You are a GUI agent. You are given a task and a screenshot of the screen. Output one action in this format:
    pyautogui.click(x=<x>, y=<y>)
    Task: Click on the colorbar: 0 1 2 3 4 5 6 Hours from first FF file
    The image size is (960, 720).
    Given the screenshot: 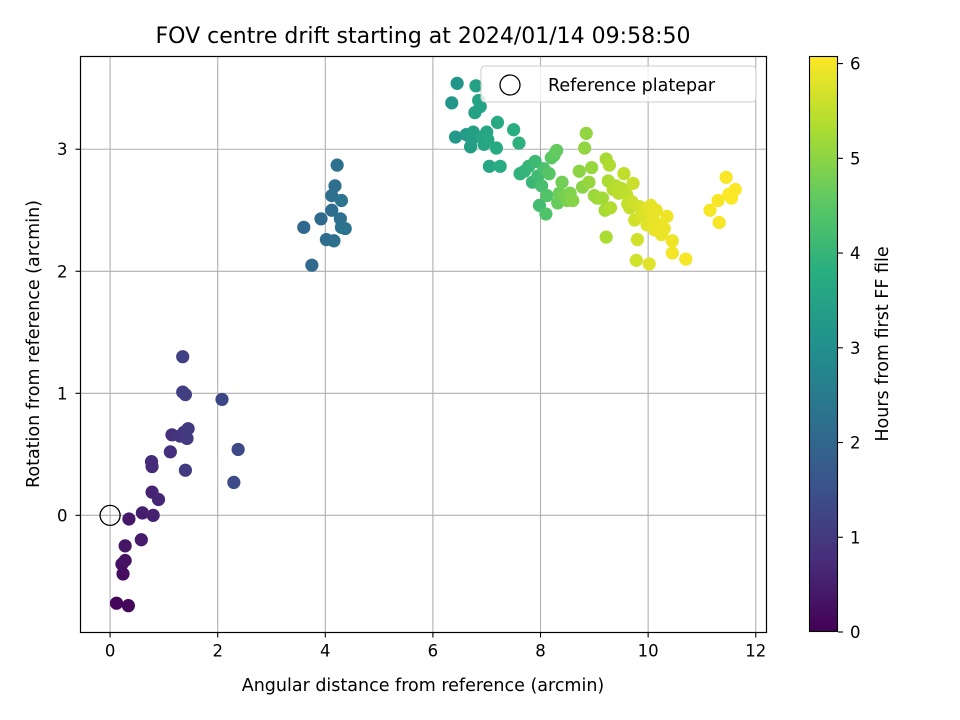 What is the action you would take?
    pyautogui.click(x=850, y=348)
    